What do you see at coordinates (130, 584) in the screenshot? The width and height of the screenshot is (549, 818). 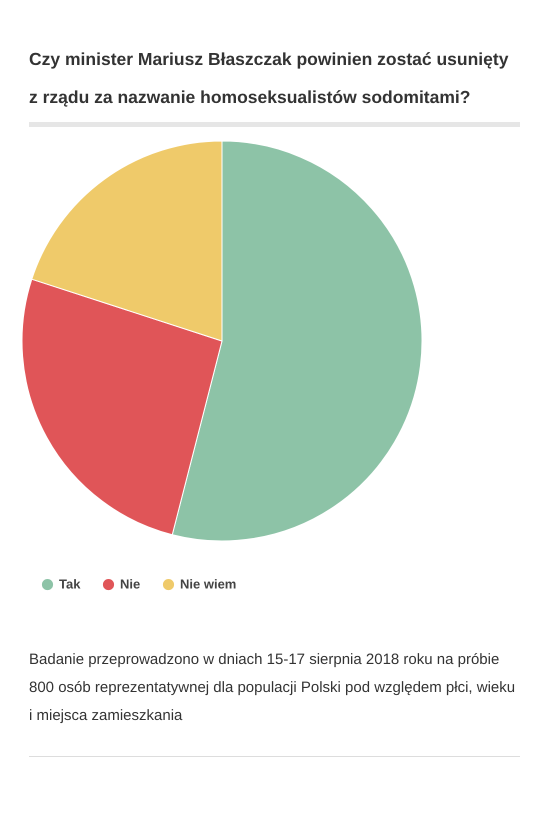 I see `legend-label: Nie` at bounding box center [130, 584].